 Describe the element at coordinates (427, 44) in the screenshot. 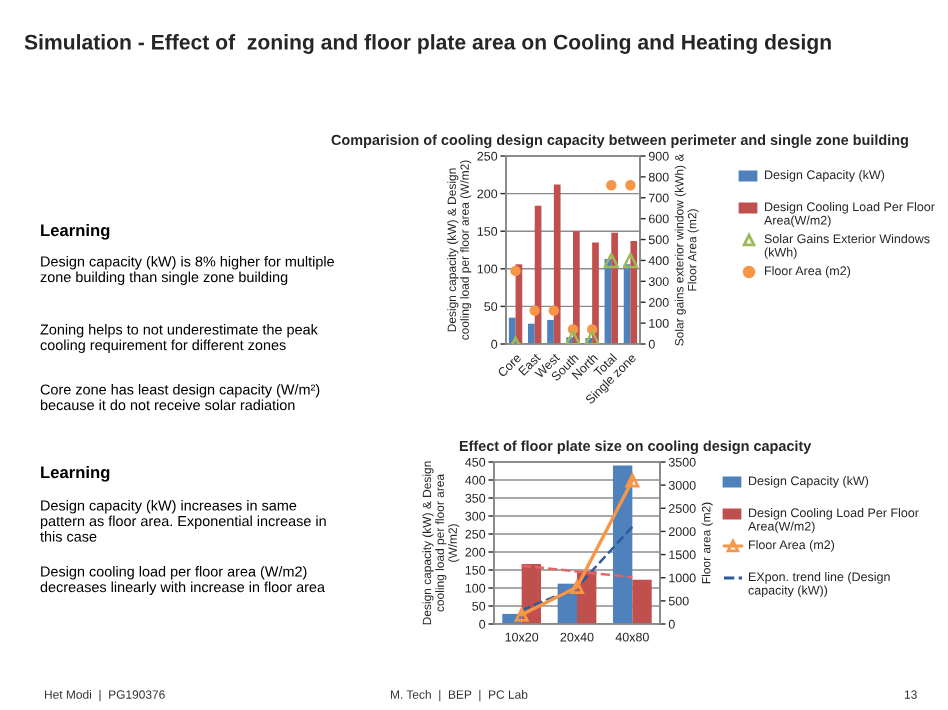

I see `text: Simulation - Effect of zoning and floor plate area on Cooling and Heating design` at that location.